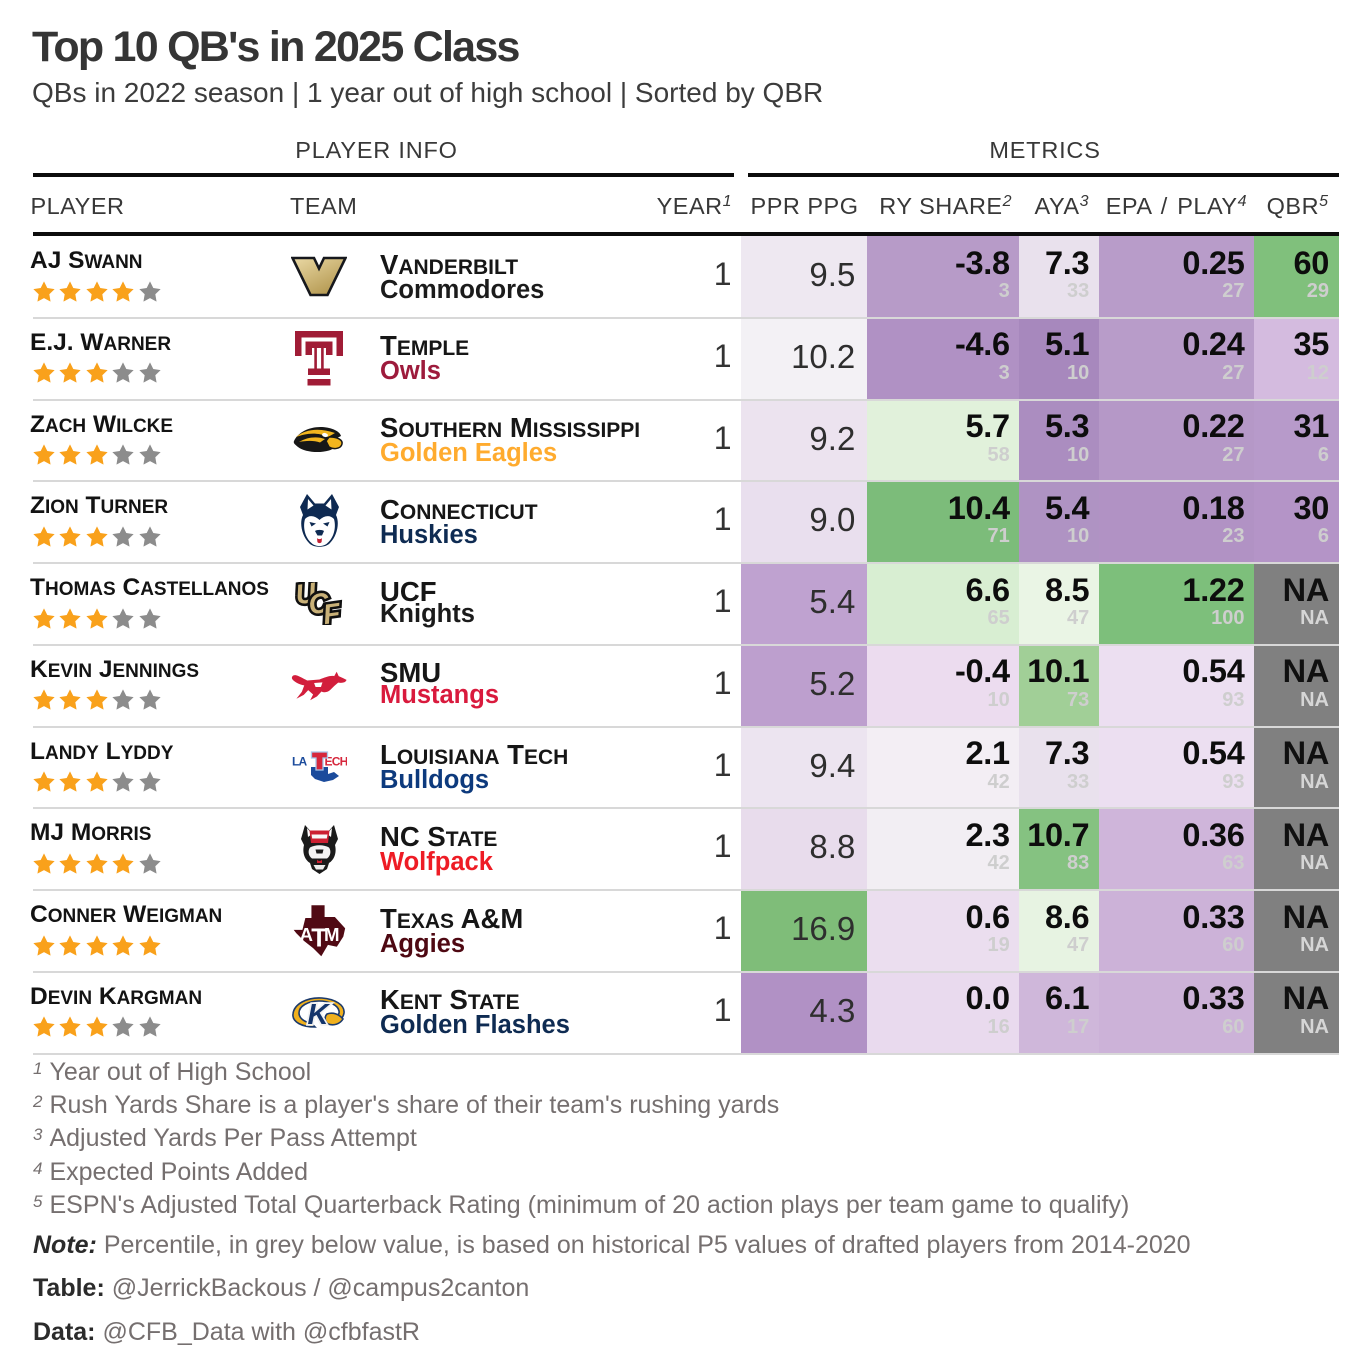  Describe the element at coordinates (319, 939) in the screenshot. I see `svg-text: T` at that location.